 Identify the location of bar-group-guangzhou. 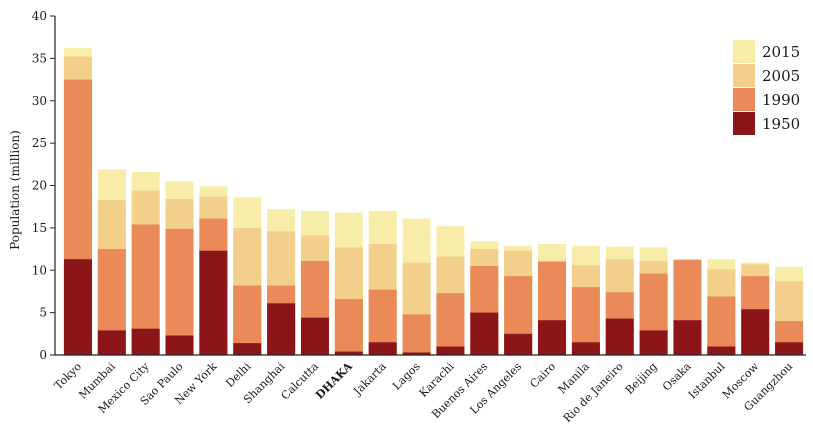
(789, 310).